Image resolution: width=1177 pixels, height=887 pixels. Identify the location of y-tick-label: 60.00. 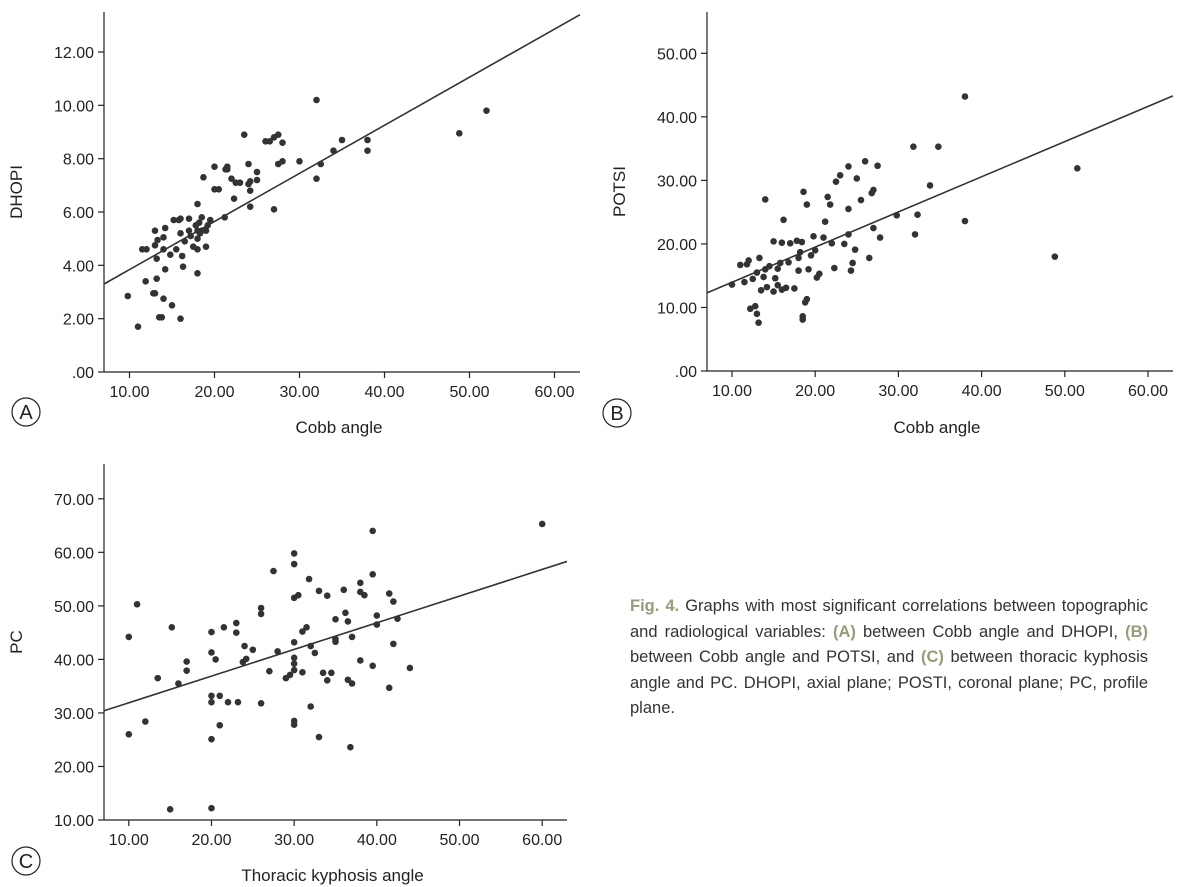
(74, 553).